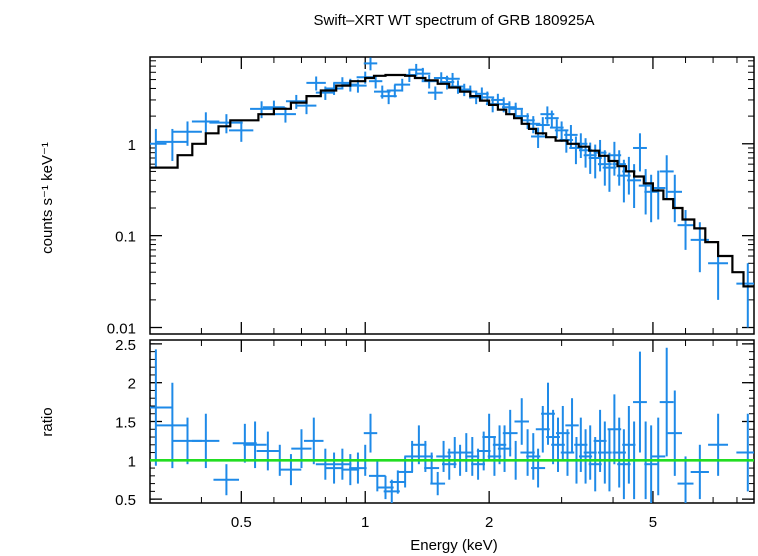 Image resolution: width=758 pixels, height=556 pixels. I want to click on y-tick-label: 0.01, so click(121, 329).